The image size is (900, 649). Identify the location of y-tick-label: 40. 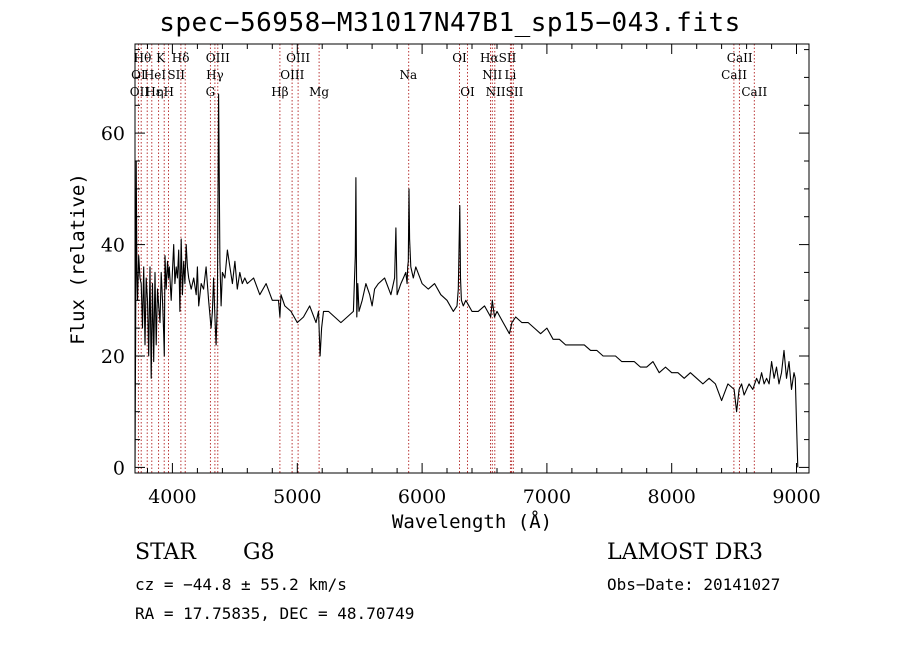
(113, 246).